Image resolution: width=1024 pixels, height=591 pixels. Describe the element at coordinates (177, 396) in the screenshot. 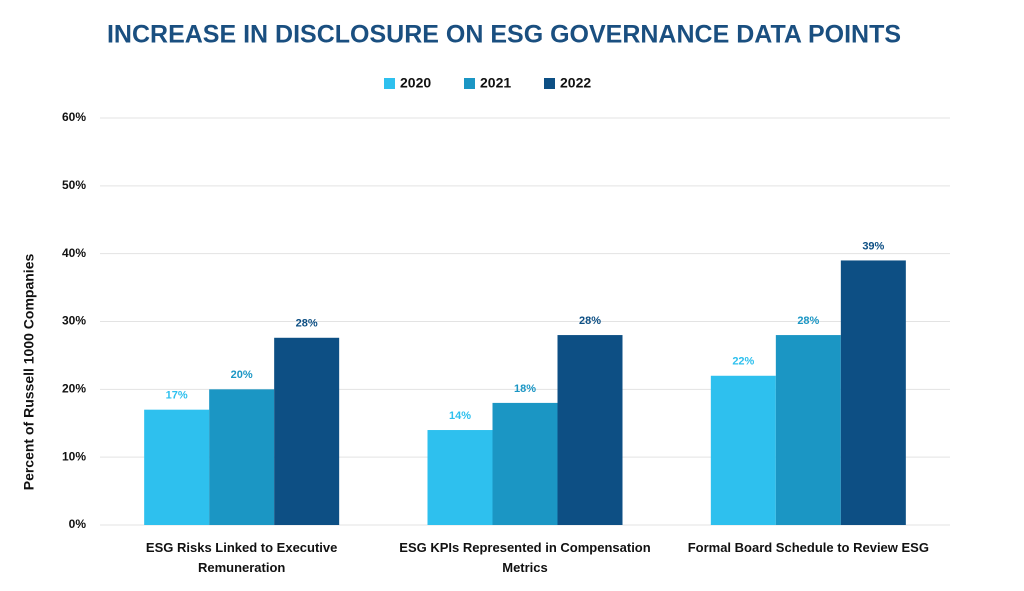

I see `value-label: 17%` at that location.